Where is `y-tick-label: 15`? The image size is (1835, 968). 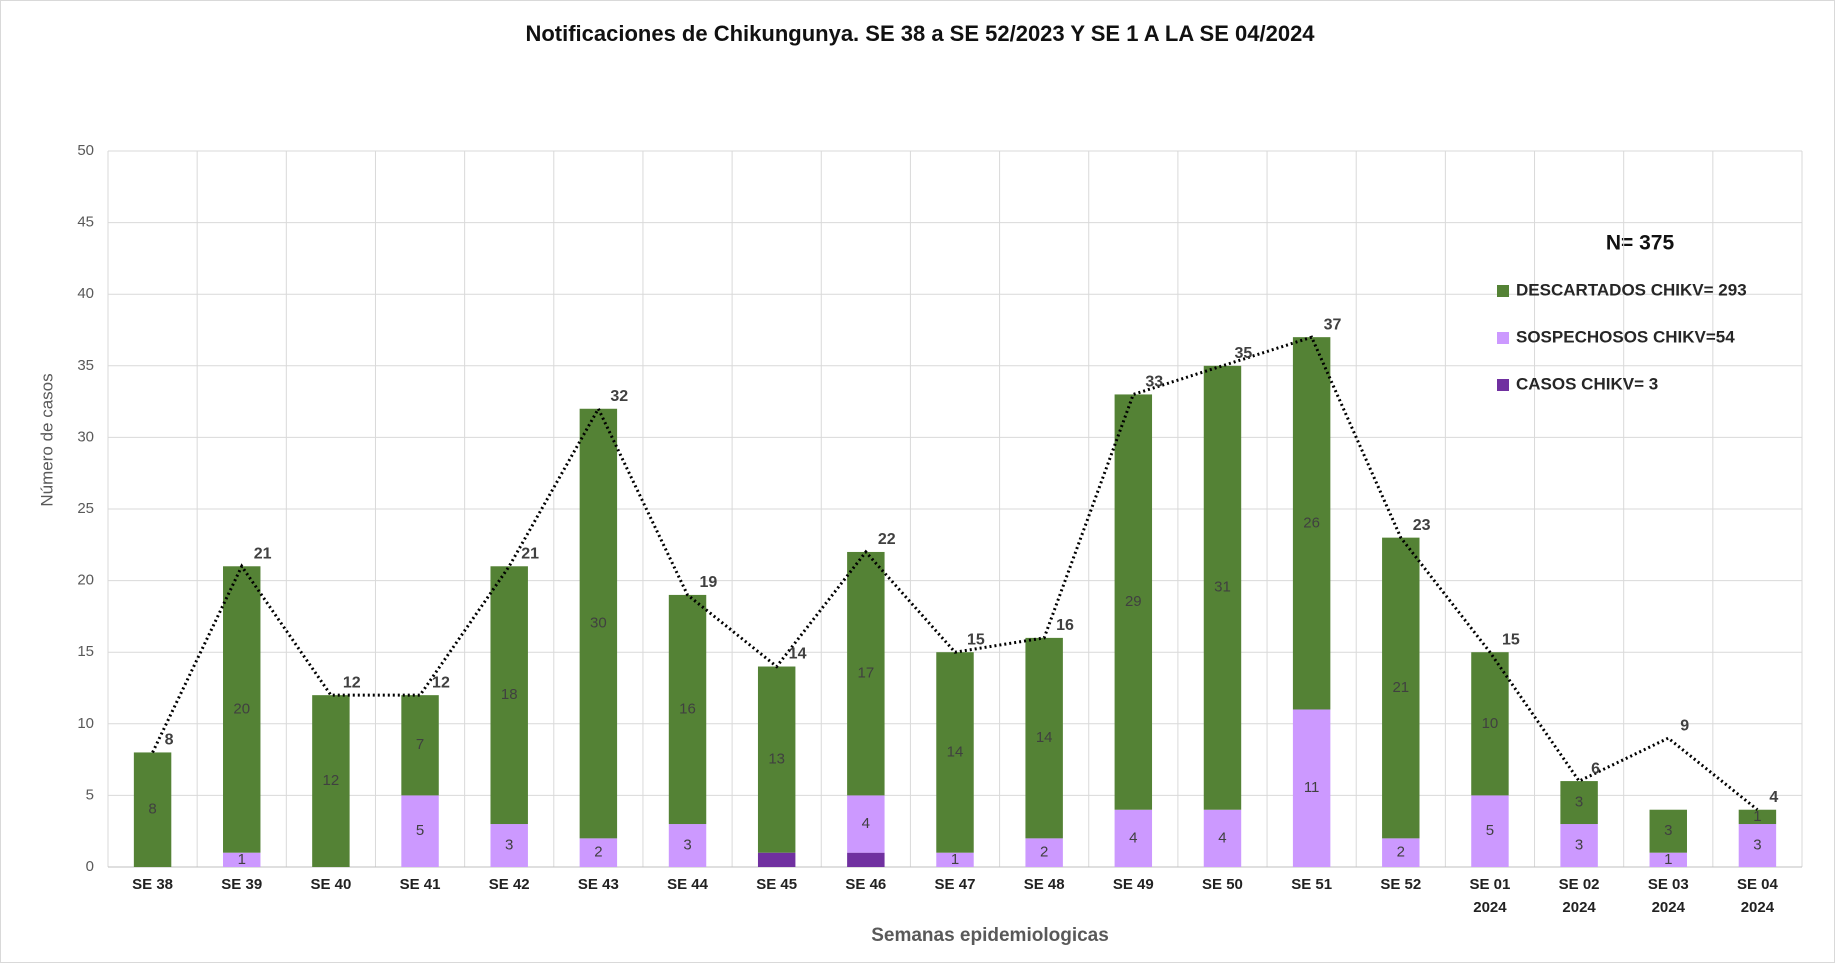 y-tick-label: 15 is located at coordinates (85, 651).